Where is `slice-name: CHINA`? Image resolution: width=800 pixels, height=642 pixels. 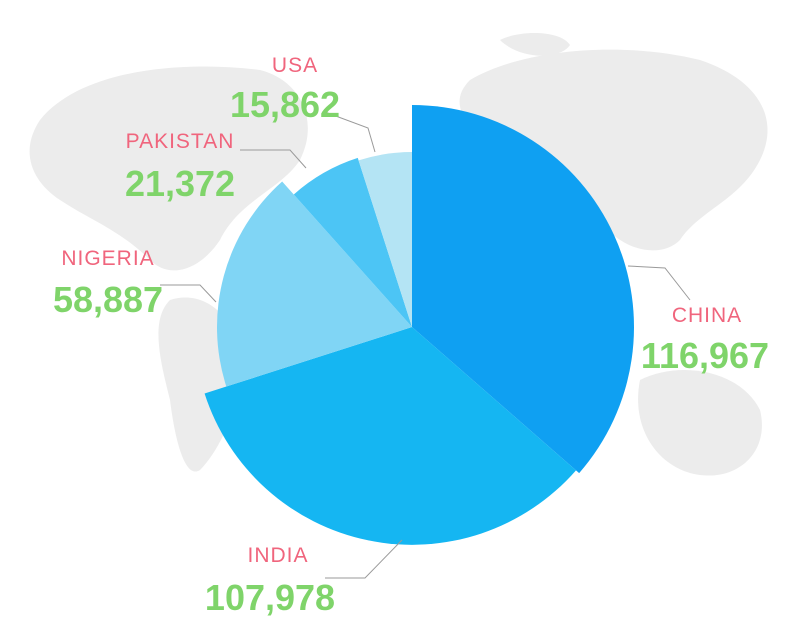 slice-name: CHINA is located at coordinates (707, 315).